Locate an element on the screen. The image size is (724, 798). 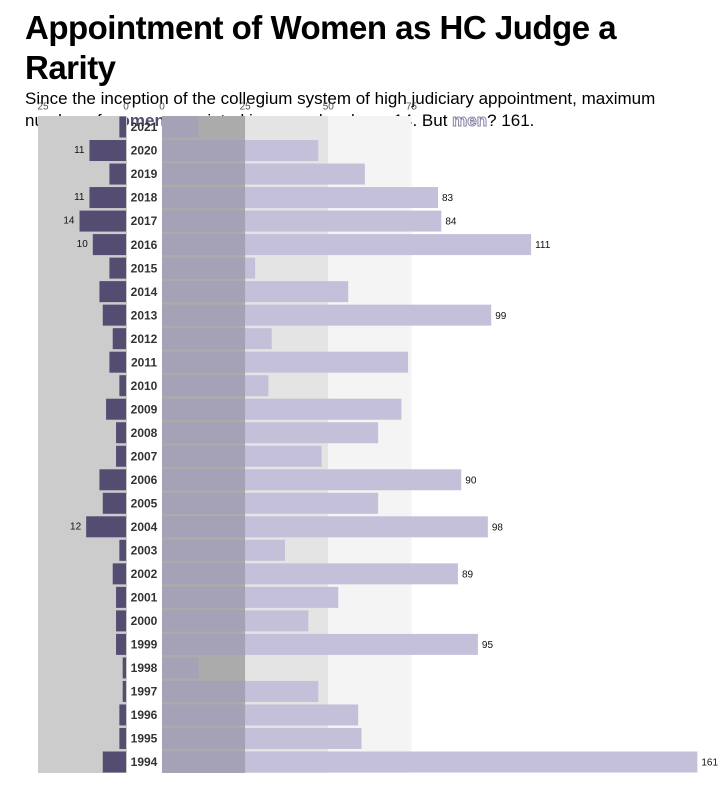
value-label: 12 is located at coordinates (76, 526).